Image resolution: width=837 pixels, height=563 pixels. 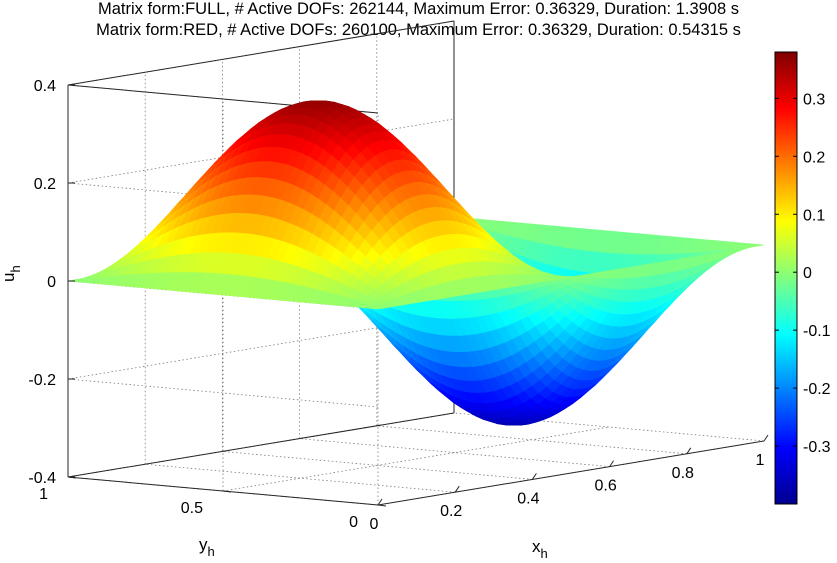 What do you see at coordinates (43, 494) in the screenshot?
I see `y-tick-label: 1` at bounding box center [43, 494].